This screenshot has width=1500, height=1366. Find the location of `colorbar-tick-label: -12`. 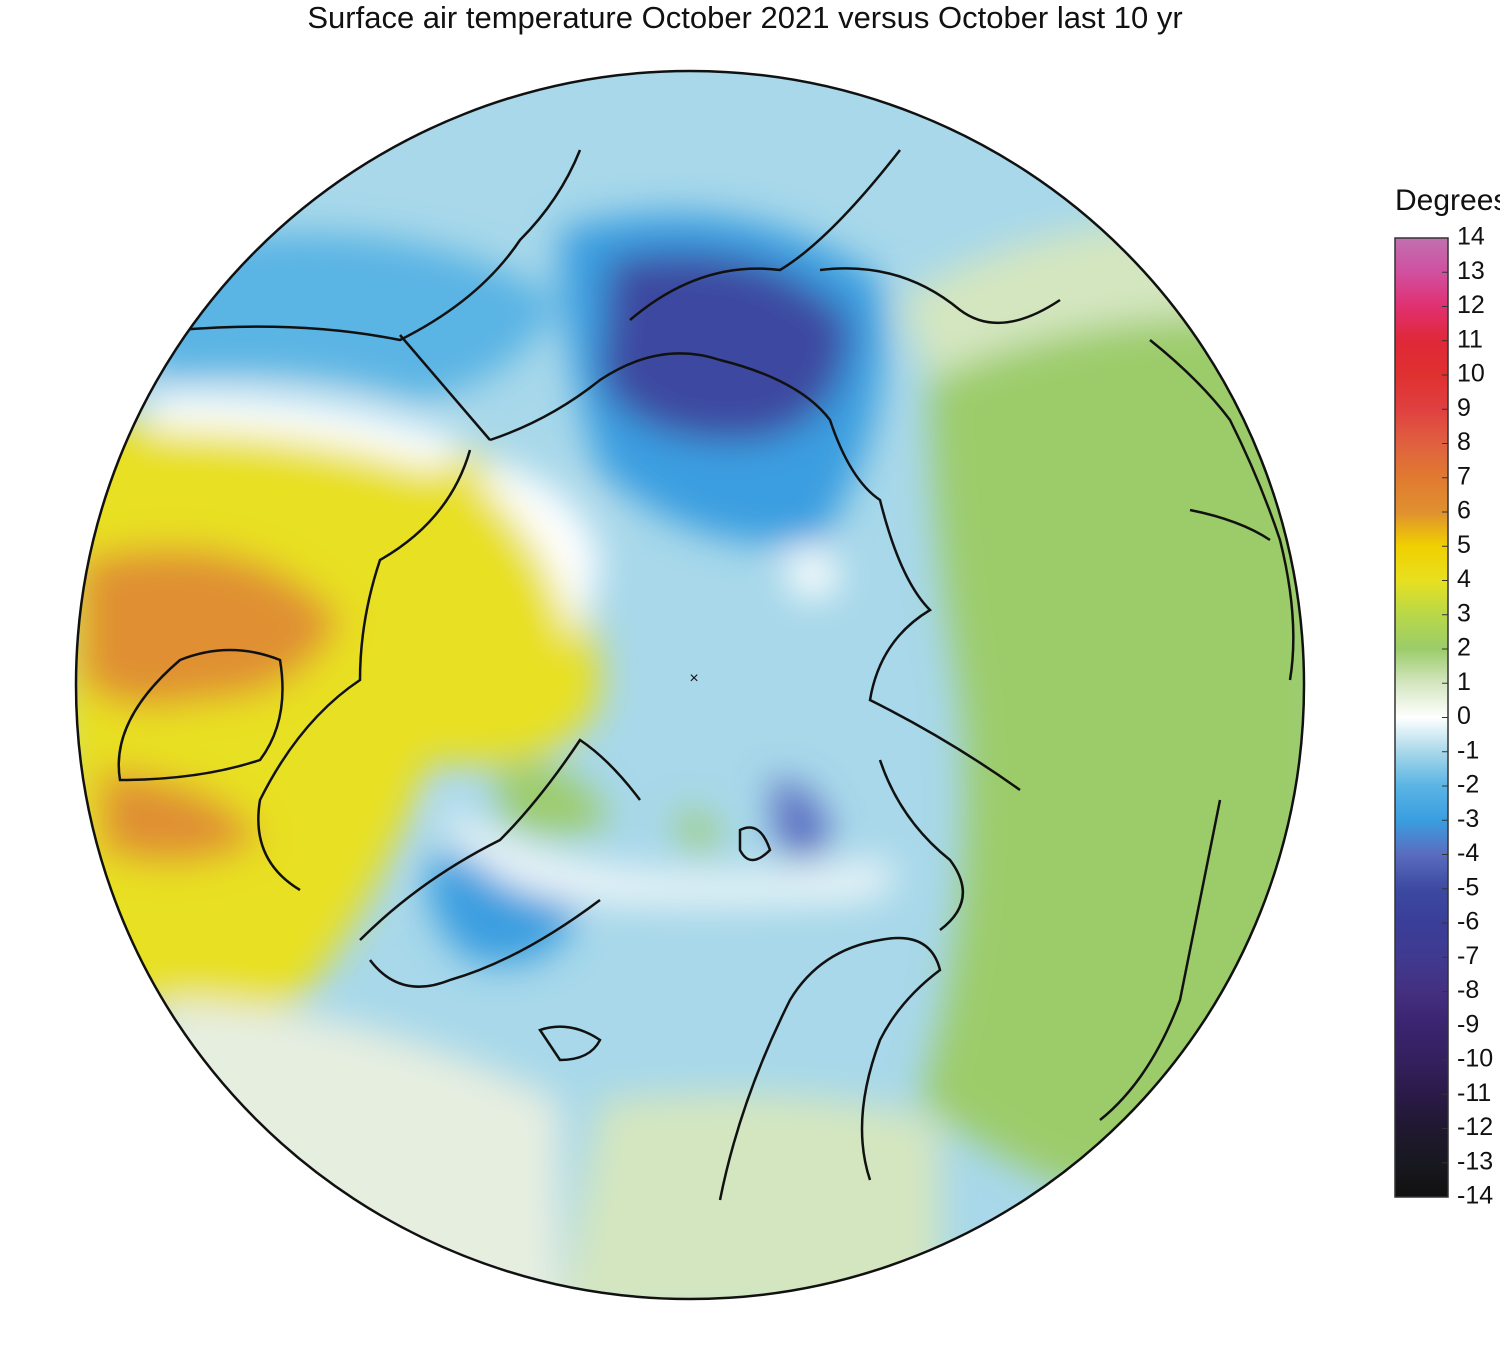

colorbar-tick-label: -12 is located at coordinates (1475, 1127).